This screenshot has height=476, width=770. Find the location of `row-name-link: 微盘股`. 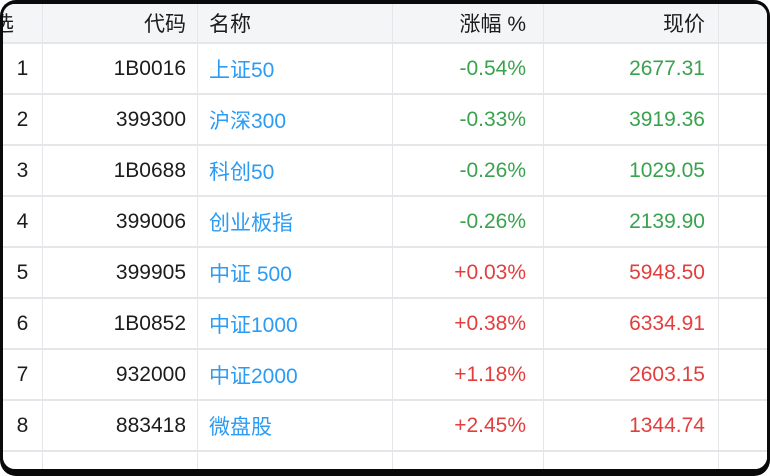

row-name-link: 微盘股 is located at coordinates (295, 425).